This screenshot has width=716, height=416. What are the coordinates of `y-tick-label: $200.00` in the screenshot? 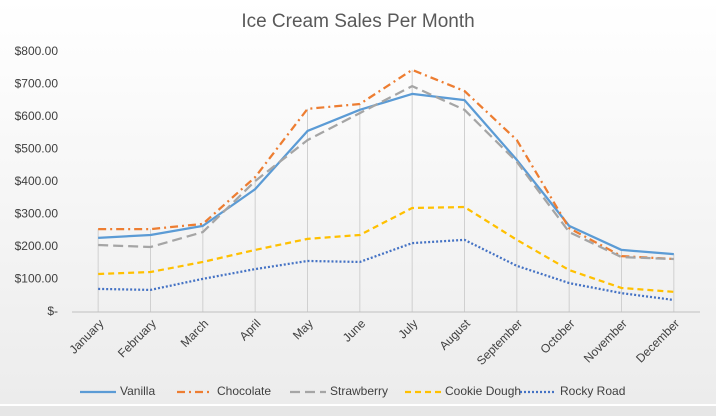 It's located at (37, 246).